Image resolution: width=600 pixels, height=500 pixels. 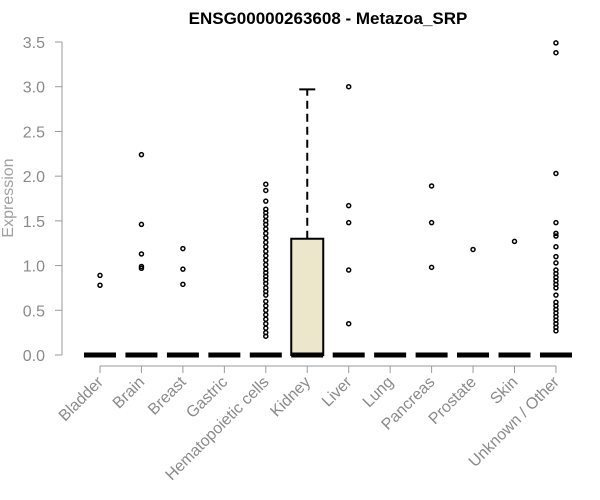 What do you see at coordinates (328, 18) in the screenshot?
I see `chart-title: ENSG00000263608 - Metazoa_SRP` at bounding box center [328, 18].